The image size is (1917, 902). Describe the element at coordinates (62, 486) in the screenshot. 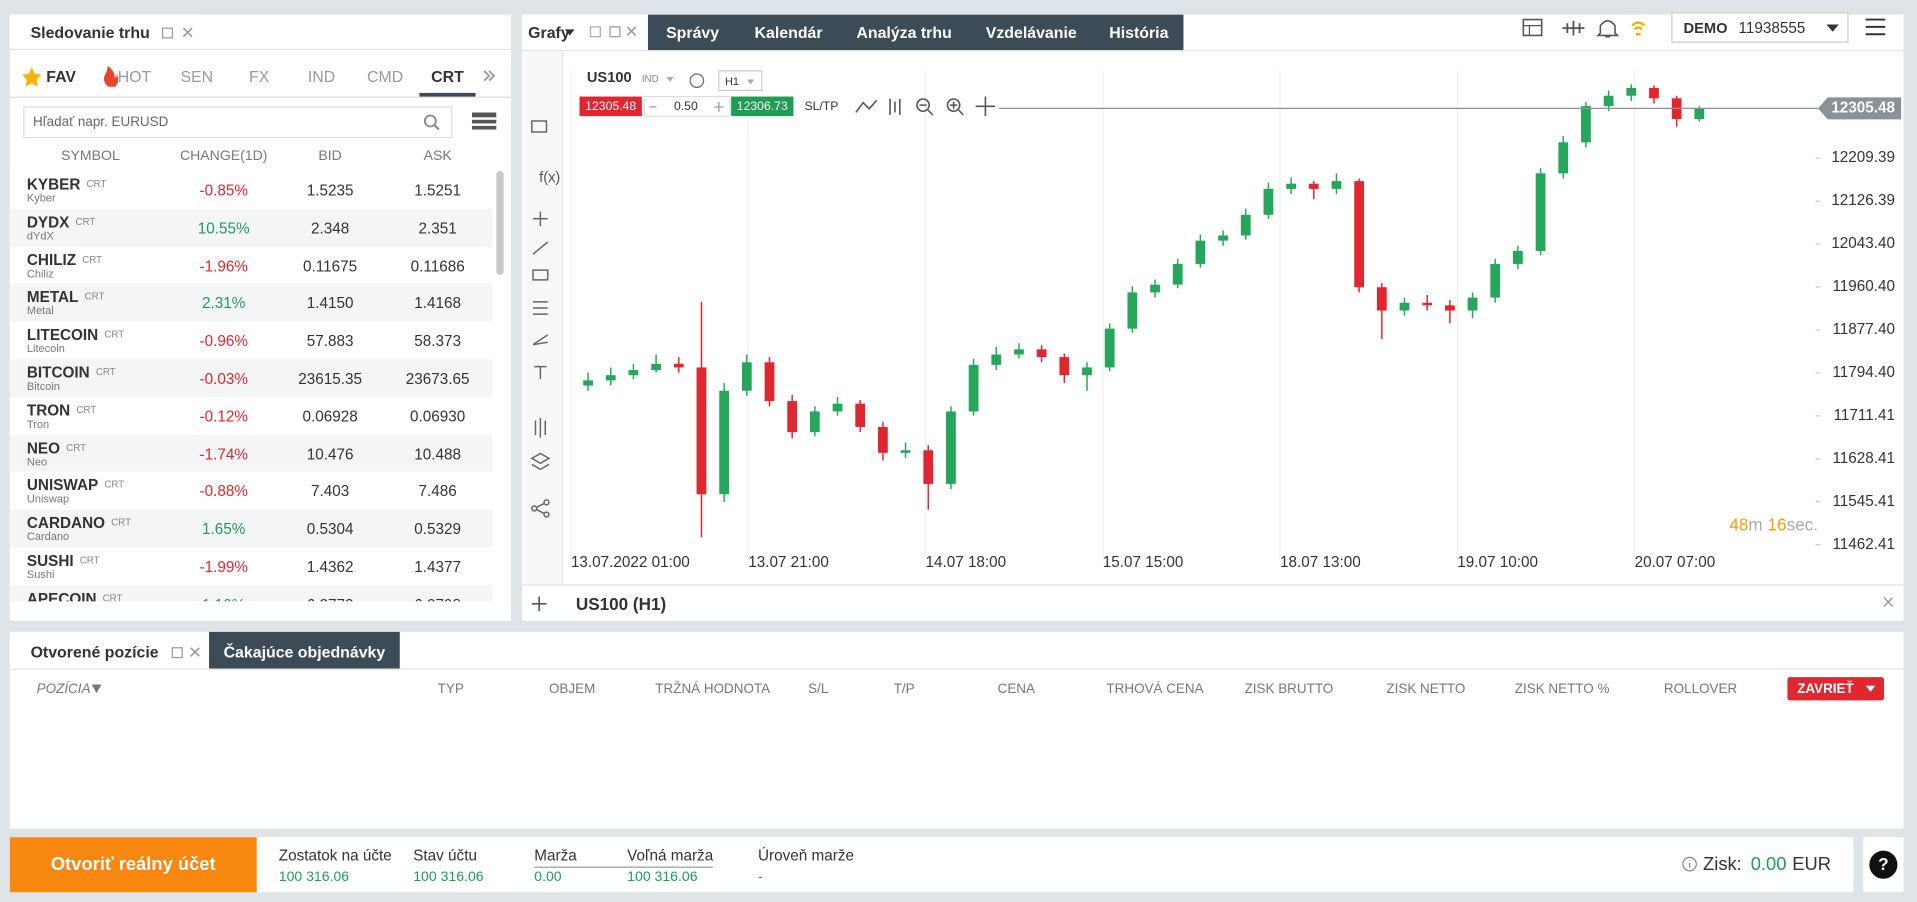

I see `symbol: UNISWAP` at that location.